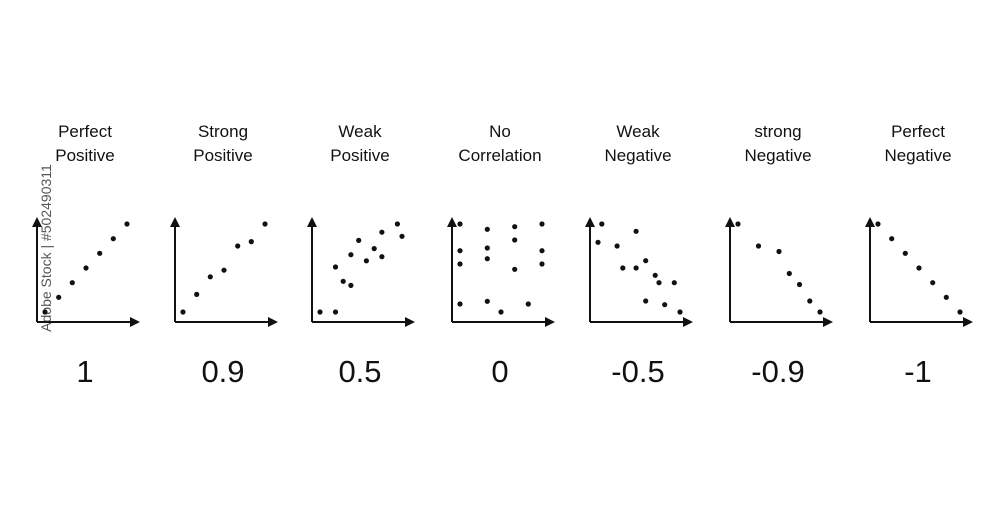  Describe the element at coordinates (223, 131) in the screenshot. I see `panel-title-line: Strong` at that location.